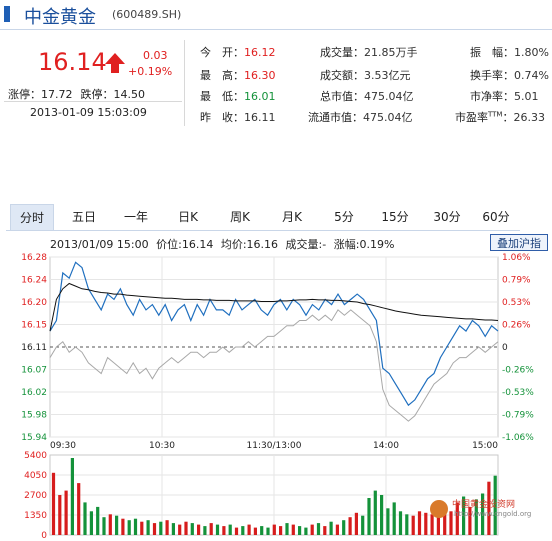 Image resolution: width=552 pixels, height=541 pixels. What do you see at coordinates (365, 75) in the screenshot?
I see `stat-amount: 成交额：3.53亿元` at bounding box center [365, 75].